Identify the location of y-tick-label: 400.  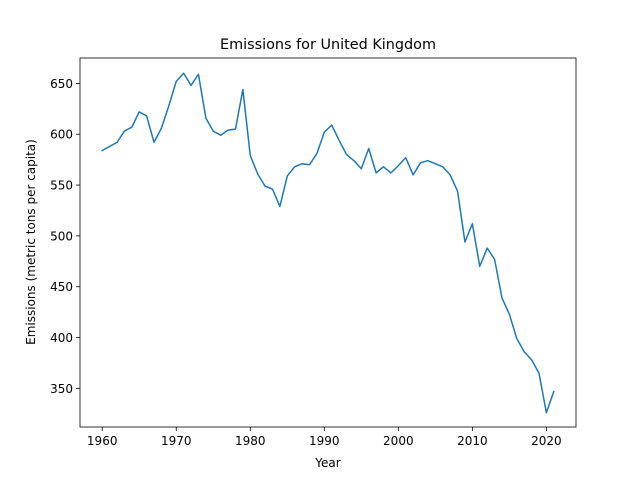
(61, 338).